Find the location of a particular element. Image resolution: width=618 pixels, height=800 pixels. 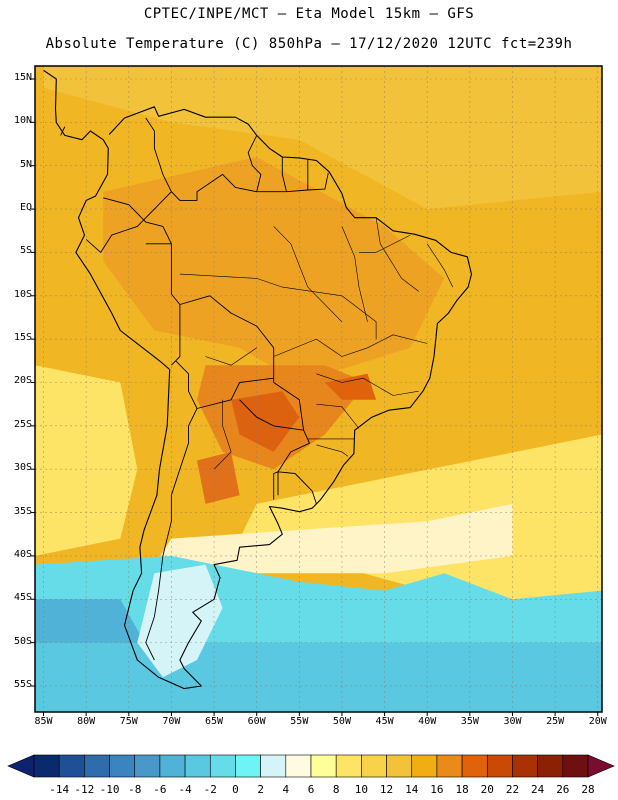

lat-label: 5S is located at coordinates (25, 251).